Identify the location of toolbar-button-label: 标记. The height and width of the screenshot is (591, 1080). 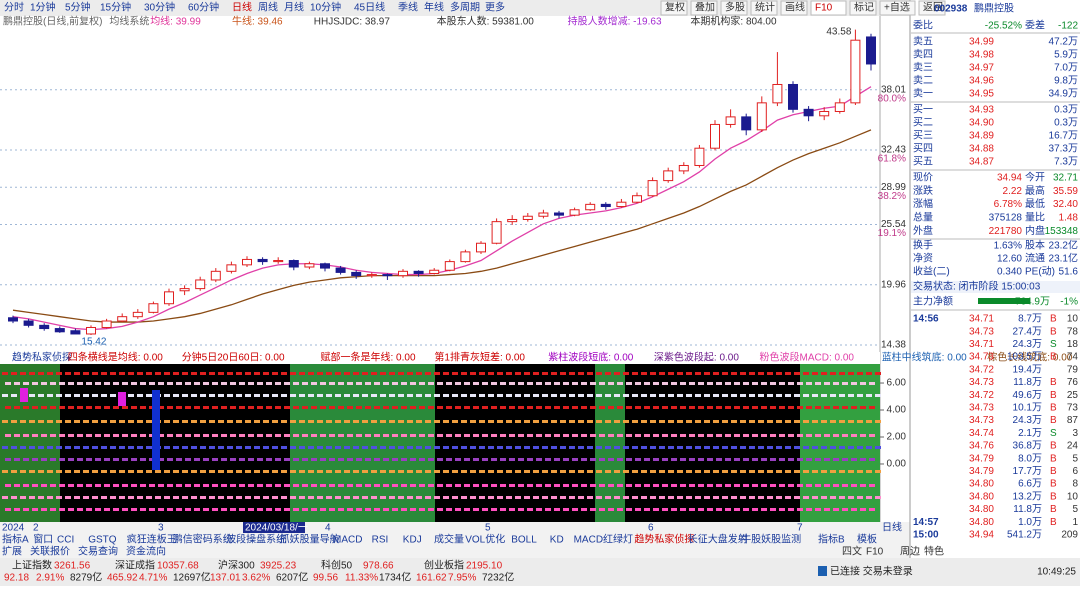
(864, 8).